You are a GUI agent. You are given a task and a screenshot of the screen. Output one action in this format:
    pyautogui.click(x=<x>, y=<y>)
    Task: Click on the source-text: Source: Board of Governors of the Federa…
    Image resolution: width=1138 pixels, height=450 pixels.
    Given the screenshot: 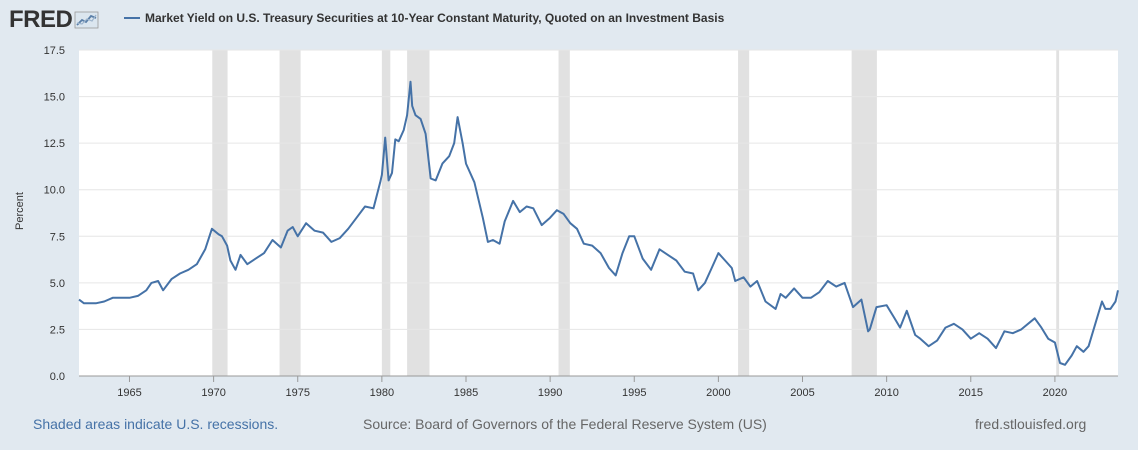 What is the action you would take?
    pyautogui.click(x=565, y=424)
    